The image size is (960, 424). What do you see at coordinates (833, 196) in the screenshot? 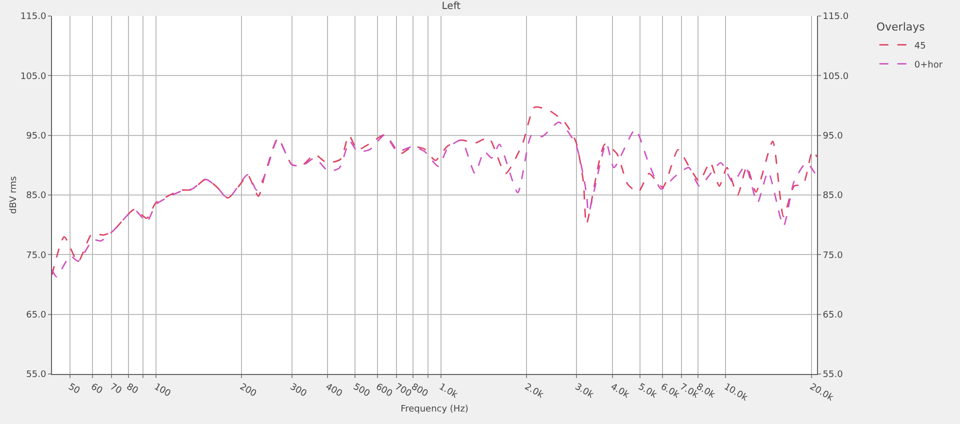
I see `y2-tick-label: 85.0` at bounding box center [833, 196].